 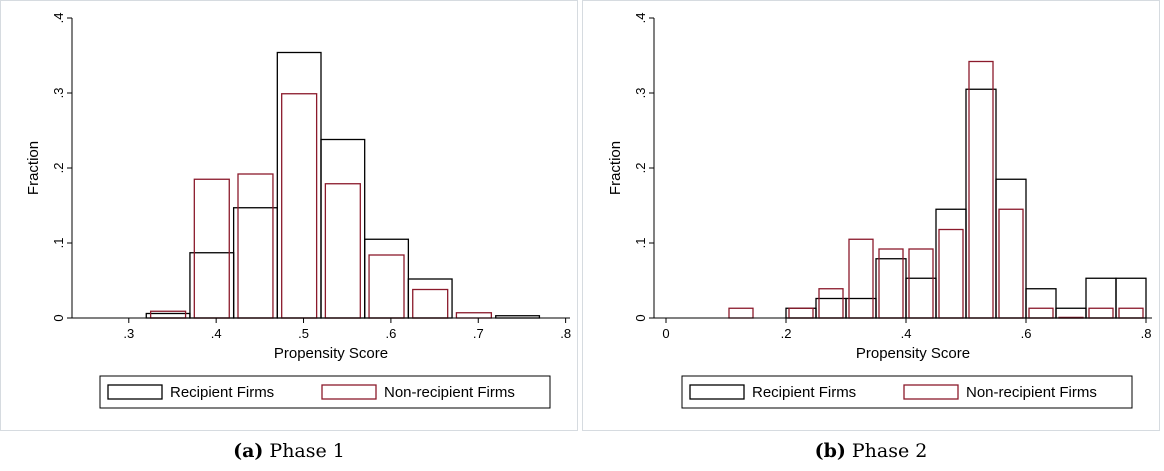 I want to click on x-tick-label: 0, so click(x=665, y=333).